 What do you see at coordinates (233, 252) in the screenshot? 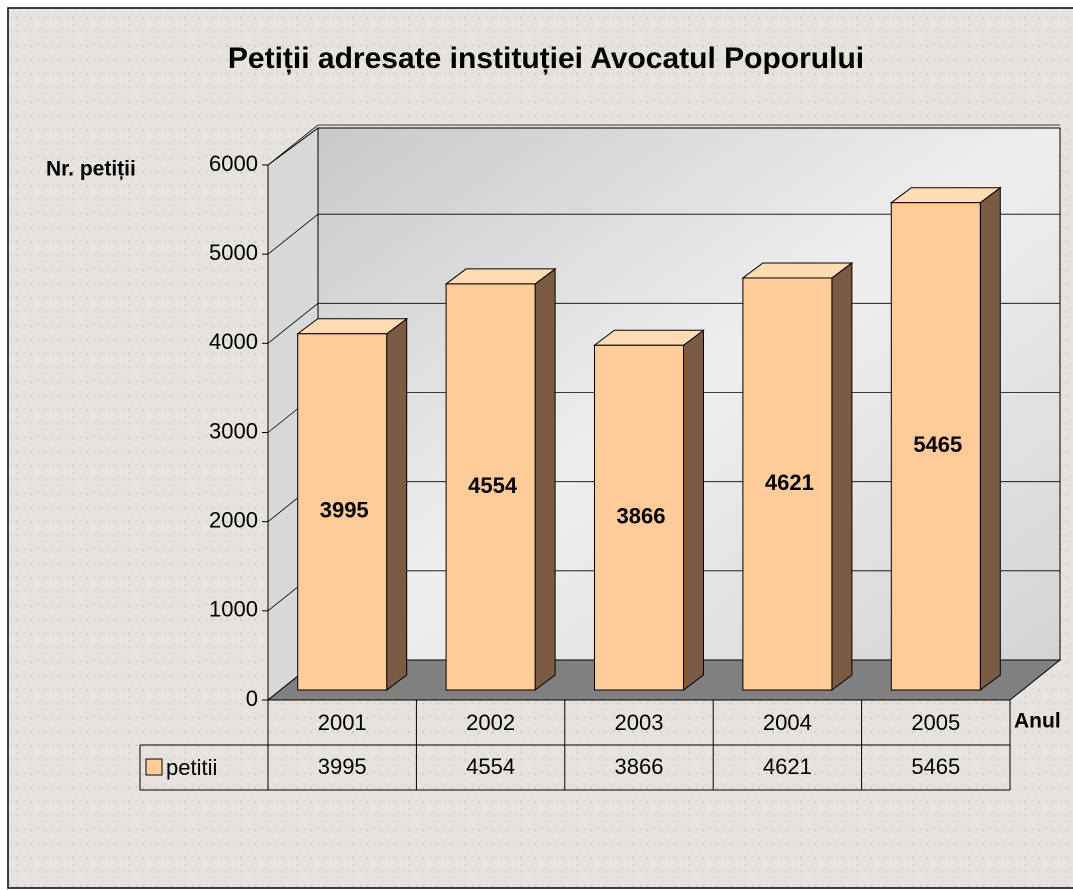
I see `y-tick-label: 5000` at bounding box center [233, 252].